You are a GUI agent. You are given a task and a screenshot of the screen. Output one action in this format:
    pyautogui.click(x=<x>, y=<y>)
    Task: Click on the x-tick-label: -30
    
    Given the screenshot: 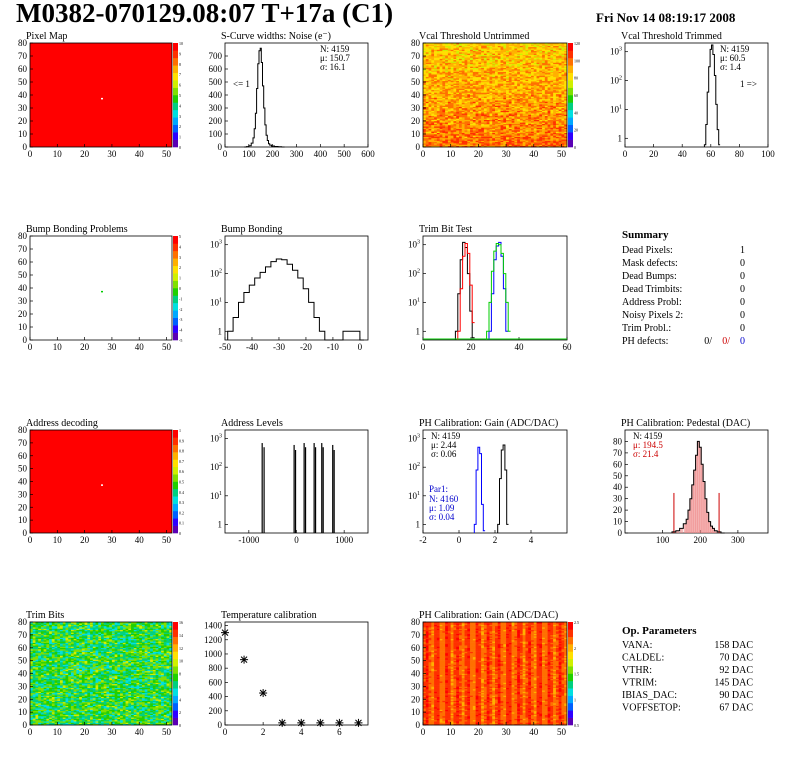 What is the action you would take?
    pyautogui.click(x=279, y=347)
    